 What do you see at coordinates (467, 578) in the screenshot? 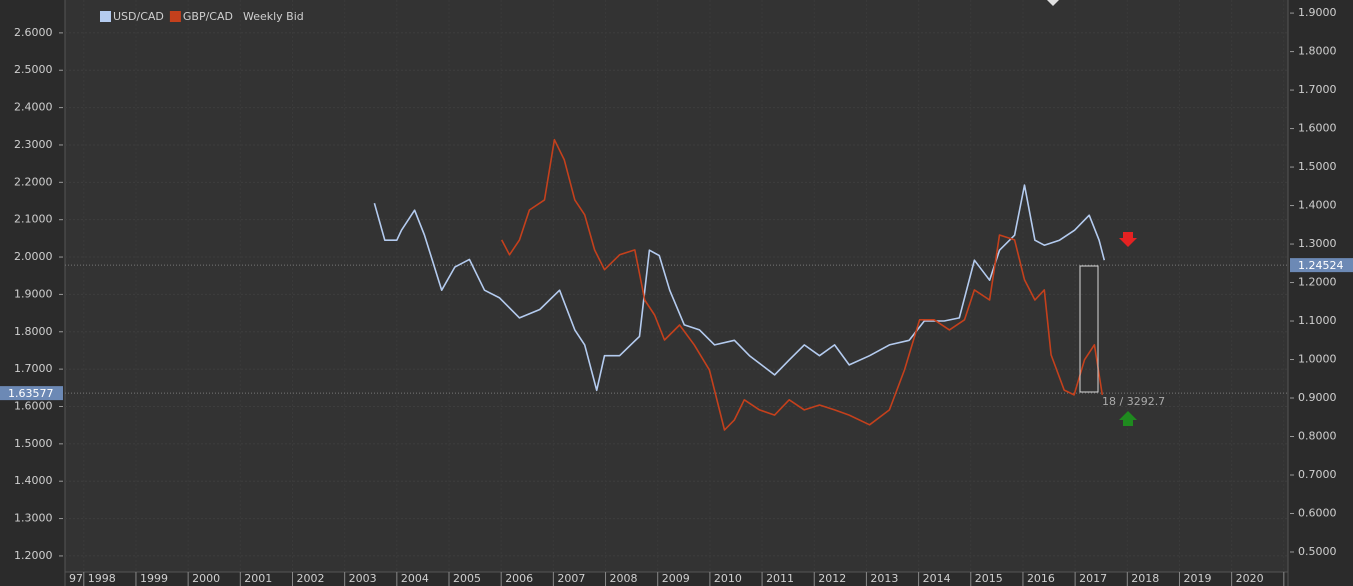
I see `x-tick-label: 2005` at bounding box center [467, 578].